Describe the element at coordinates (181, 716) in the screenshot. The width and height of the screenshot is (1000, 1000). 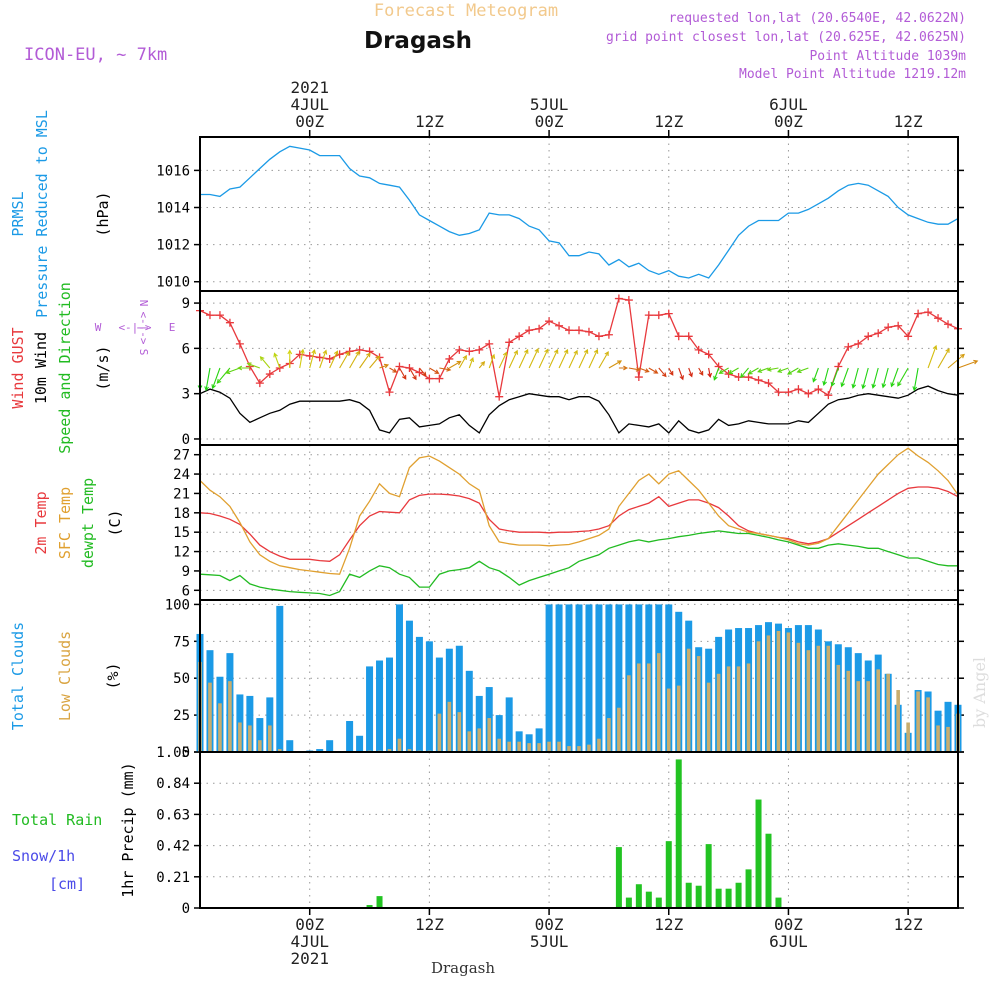
I see `ytick-label-clouds: 25` at that location.